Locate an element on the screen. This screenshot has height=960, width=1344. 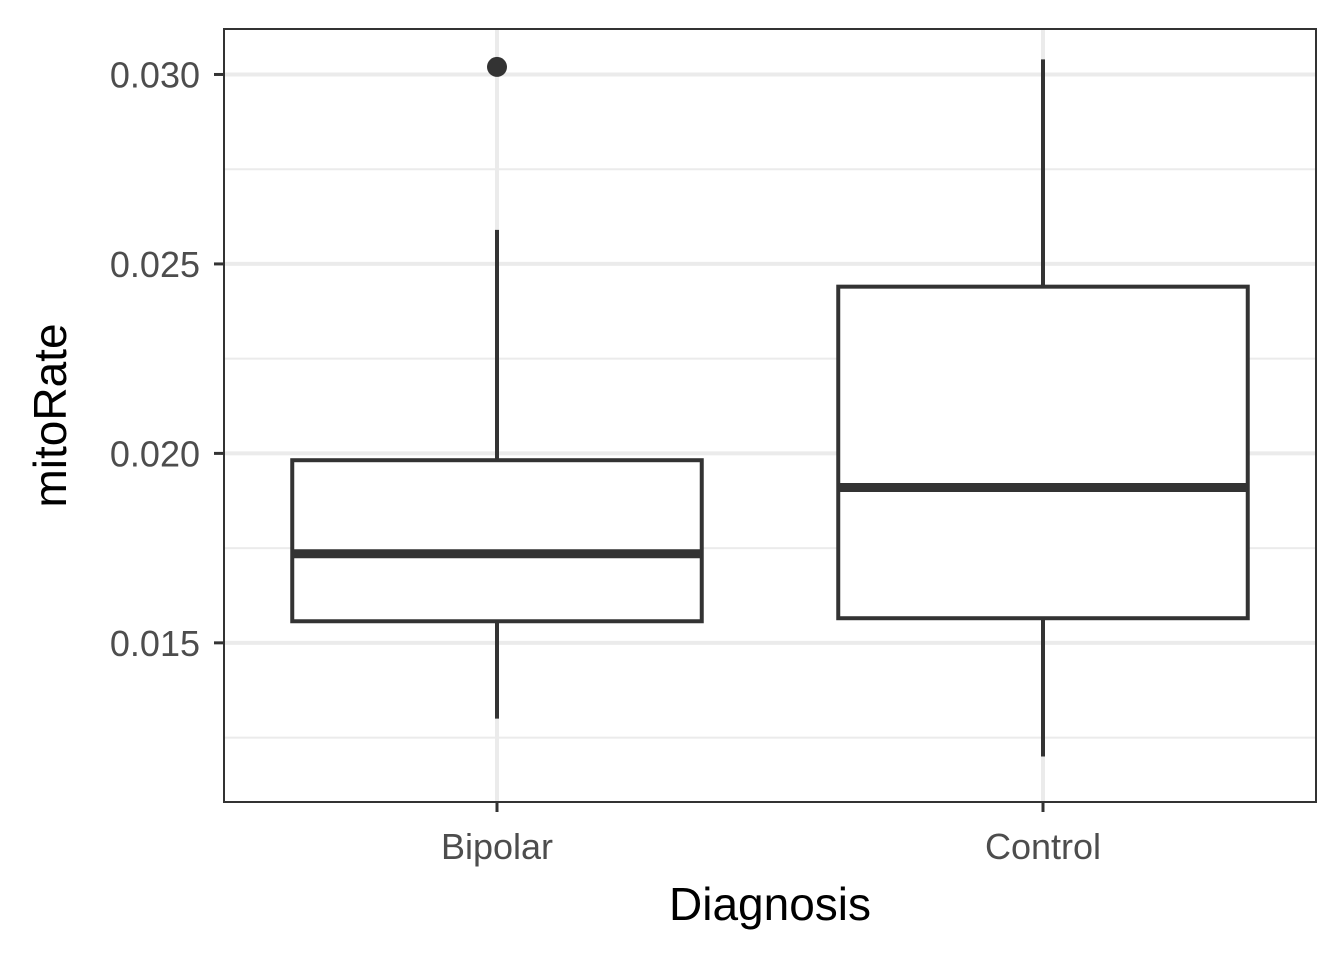
x-axis-title: Diagnosis is located at coordinates (770, 904).